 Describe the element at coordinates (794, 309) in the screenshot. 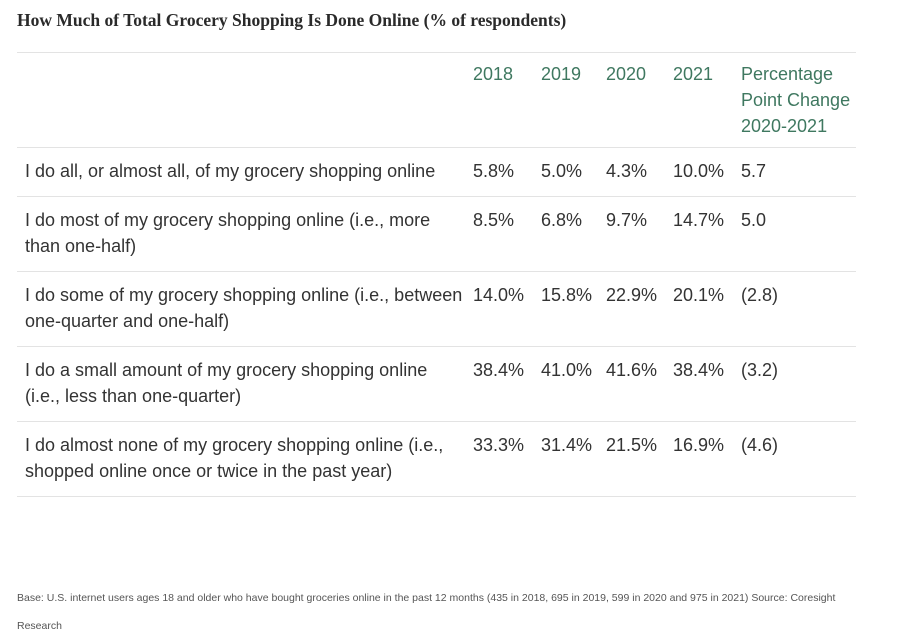

I see `value-cell: (2.8)` at that location.